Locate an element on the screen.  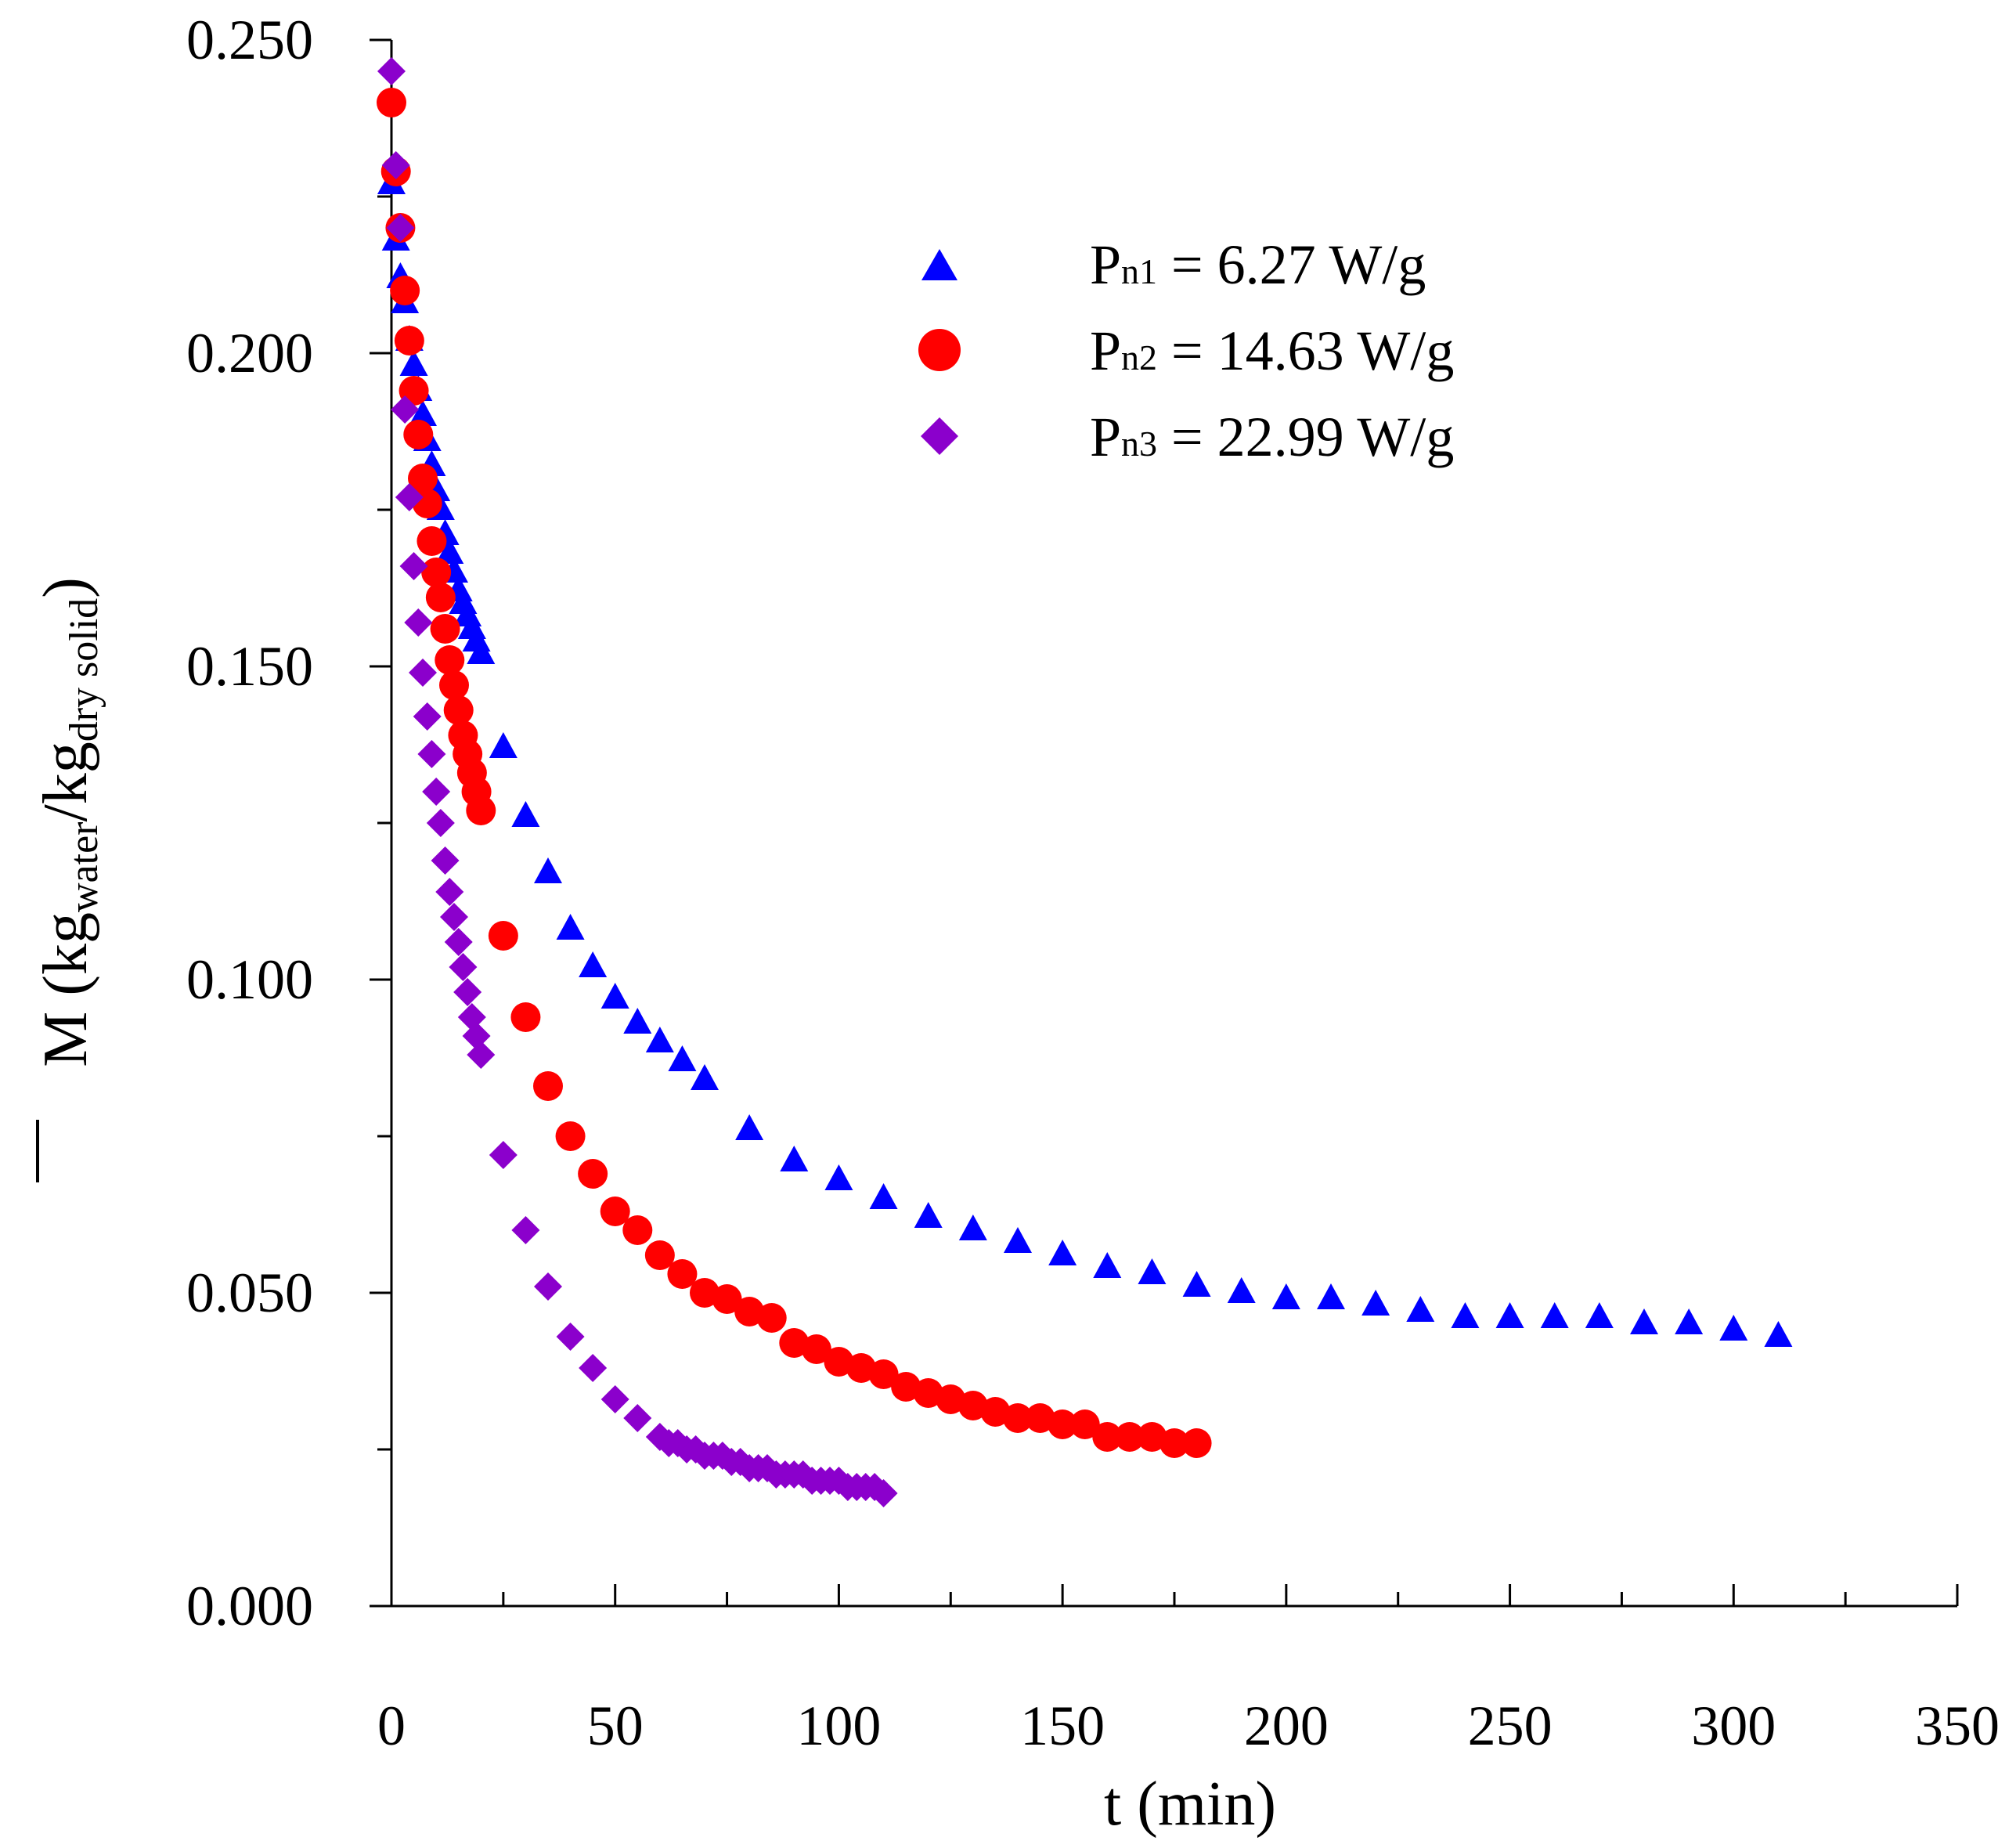
x-tick-label: 250 is located at coordinates (1510, 1726).